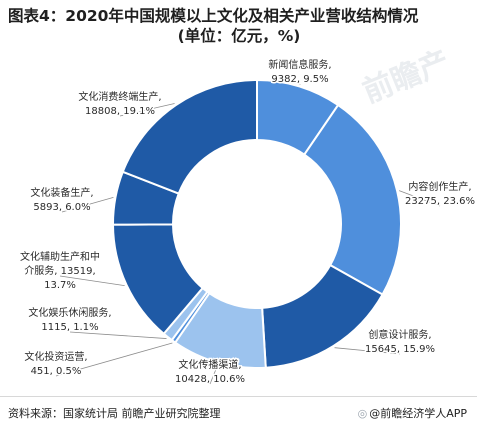 This screenshot has height=432, width=477. I want to click on slice-label-halo: 451, 0.5%, so click(56, 371).